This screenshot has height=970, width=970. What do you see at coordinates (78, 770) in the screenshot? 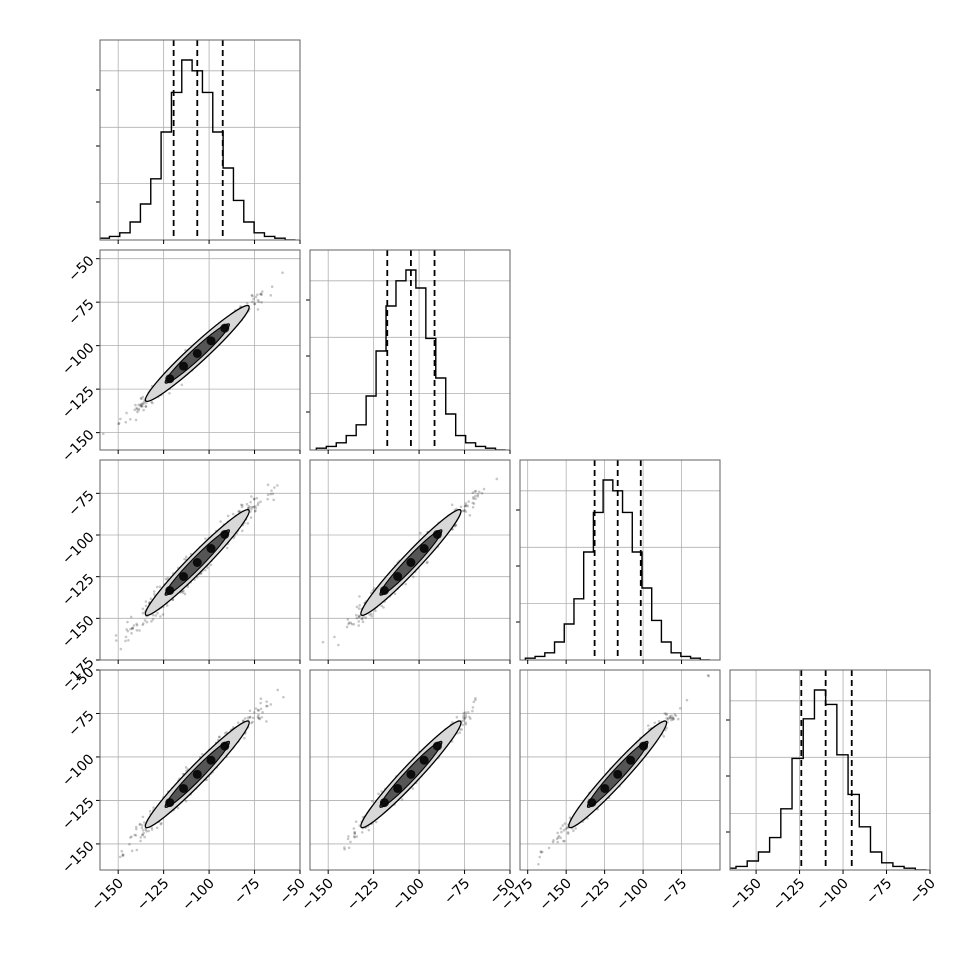
I see `y-tick-label: −100` at bounding box center [78, 770].